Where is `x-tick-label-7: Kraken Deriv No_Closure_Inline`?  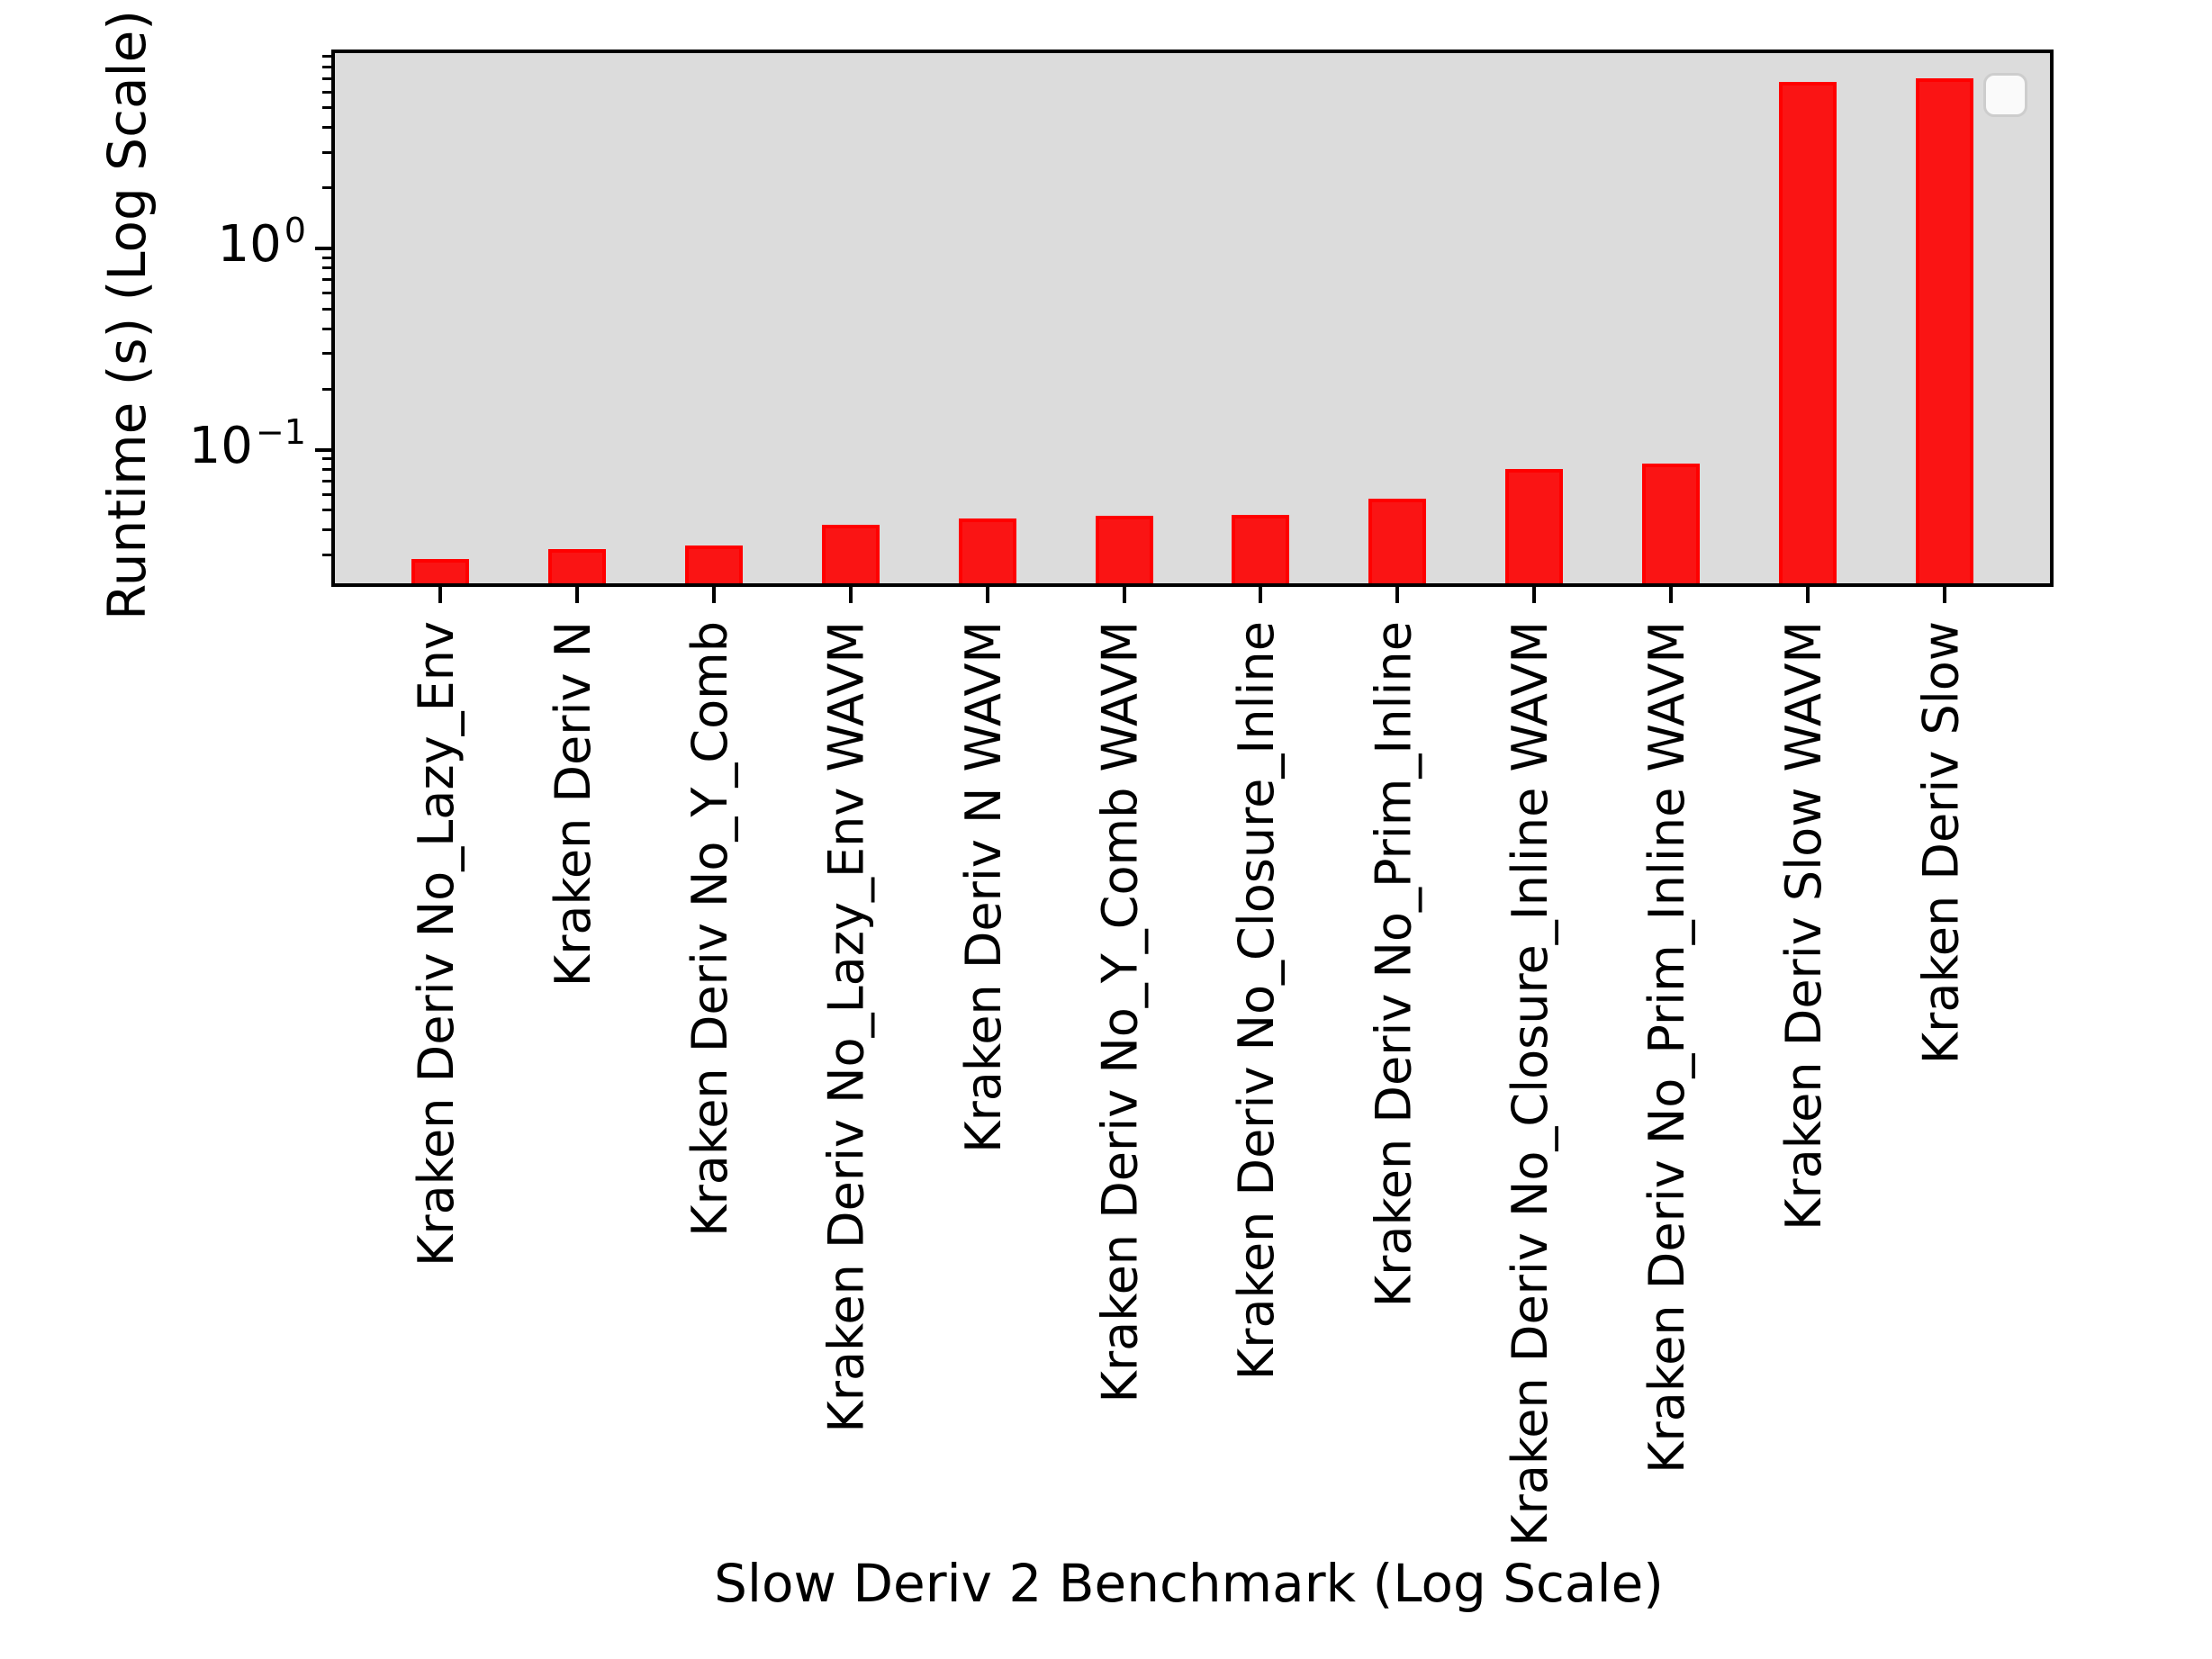
x-tick-label-7: Kraken Deriv No_Closure_Inline is located at coordinates (1257, 1001).